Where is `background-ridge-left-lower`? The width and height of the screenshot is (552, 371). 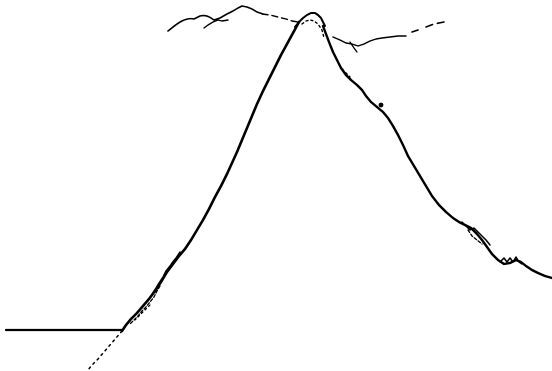
background-ridge-left-lower is located at coordinates (216, 24).